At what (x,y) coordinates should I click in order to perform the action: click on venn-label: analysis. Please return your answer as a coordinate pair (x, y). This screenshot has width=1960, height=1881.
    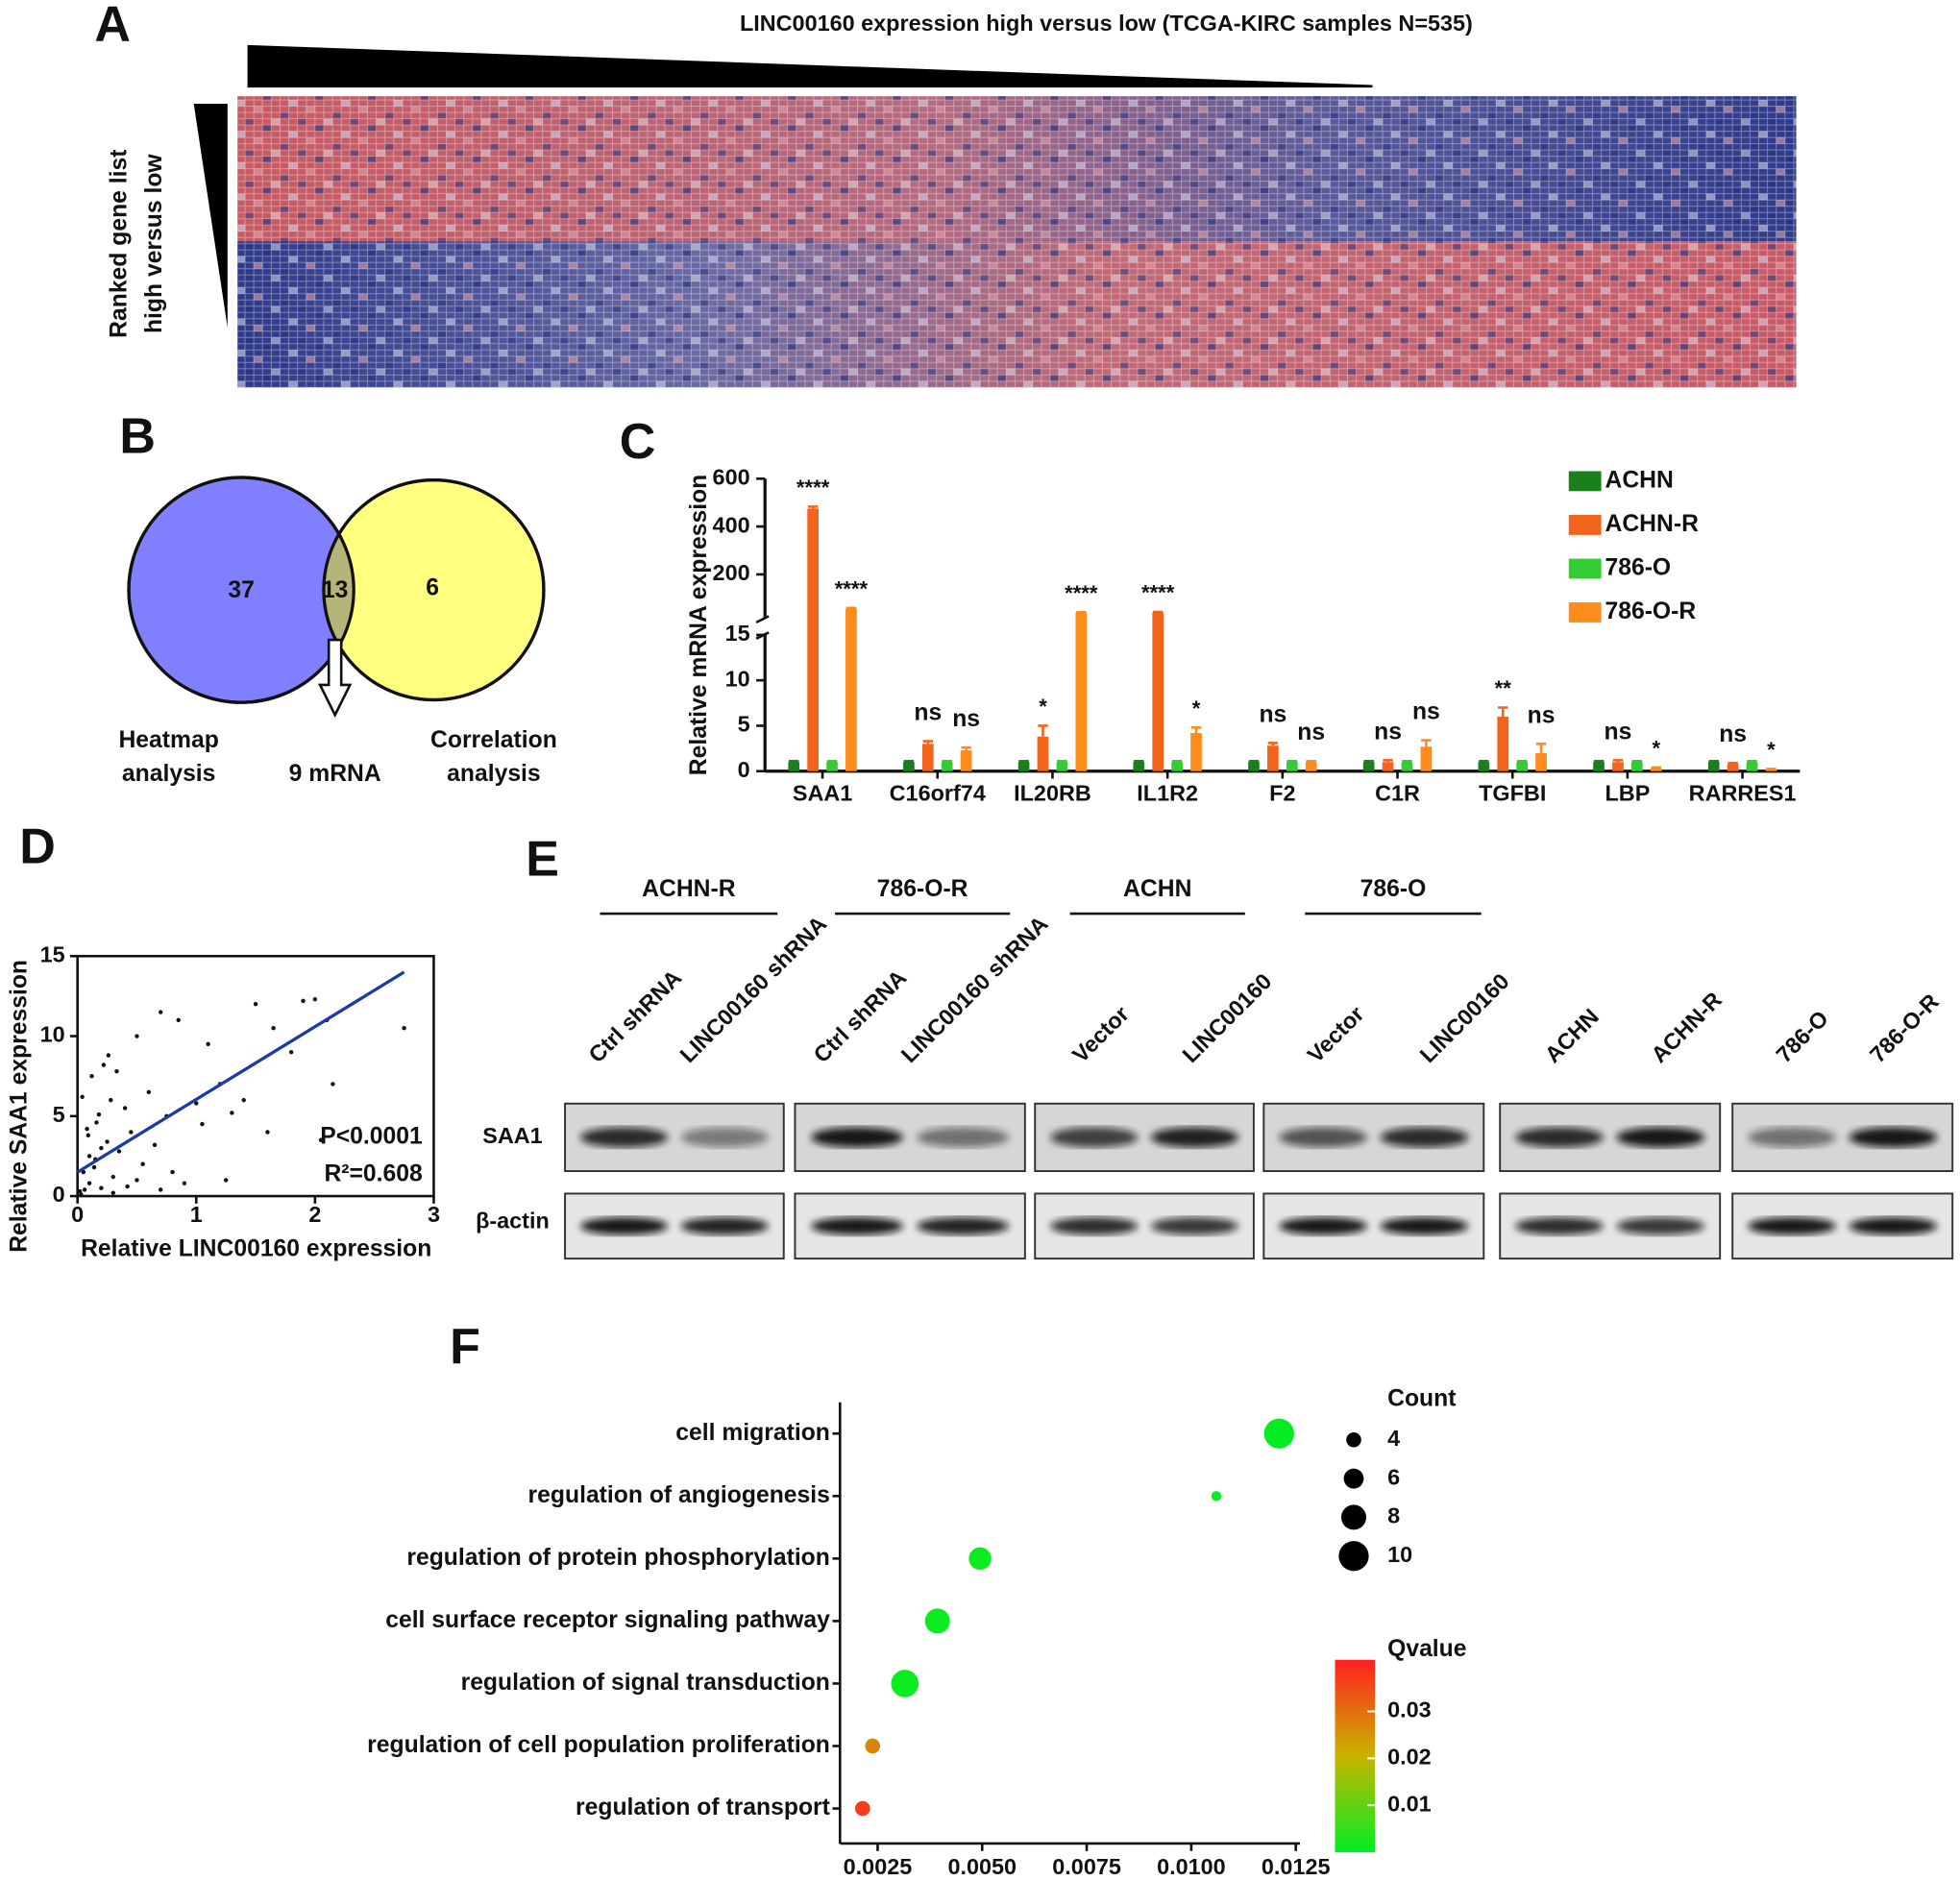
    Looking at the image, I should click on (169, 774).